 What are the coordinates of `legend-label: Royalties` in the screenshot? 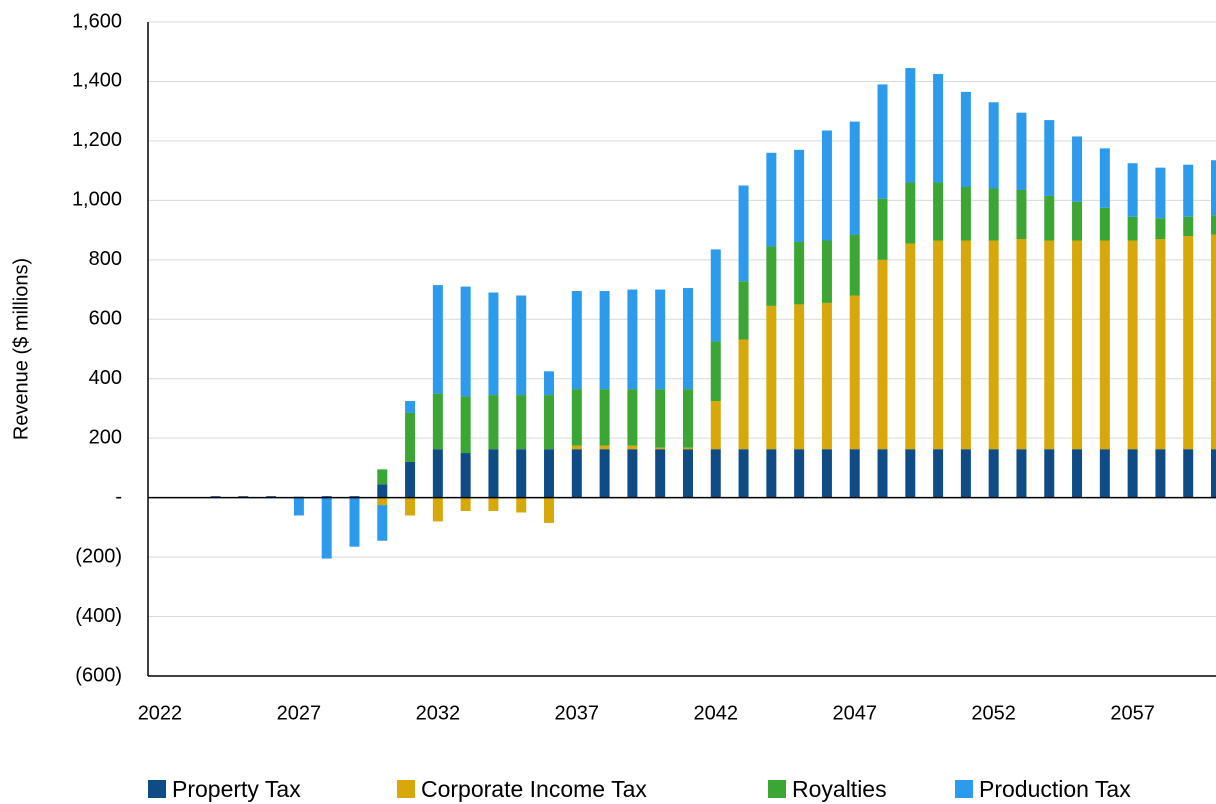 It's located at (839, 789).